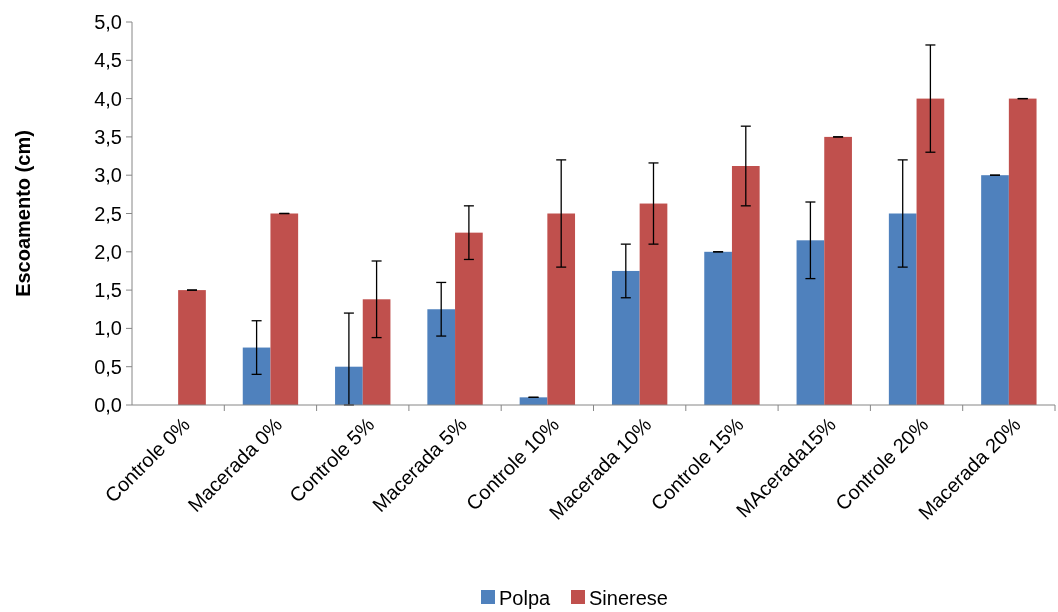 The image size is (1058, 612). What do you see at coordinates (108, 22) in the screenshot?
I see `y-tick-label: 5,0` at bounding box center [108, 22].